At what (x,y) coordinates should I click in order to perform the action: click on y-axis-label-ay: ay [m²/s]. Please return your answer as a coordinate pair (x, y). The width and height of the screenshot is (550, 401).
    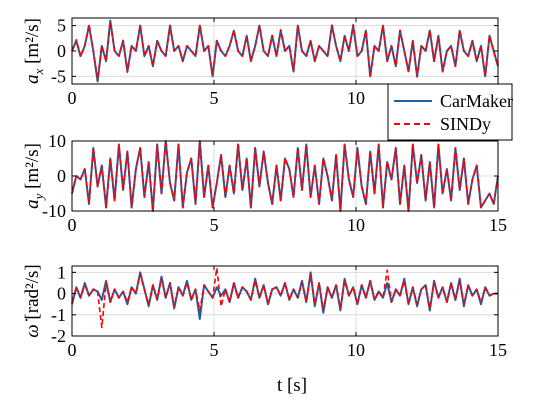
    Looking at the image, I should click on (34, 176).